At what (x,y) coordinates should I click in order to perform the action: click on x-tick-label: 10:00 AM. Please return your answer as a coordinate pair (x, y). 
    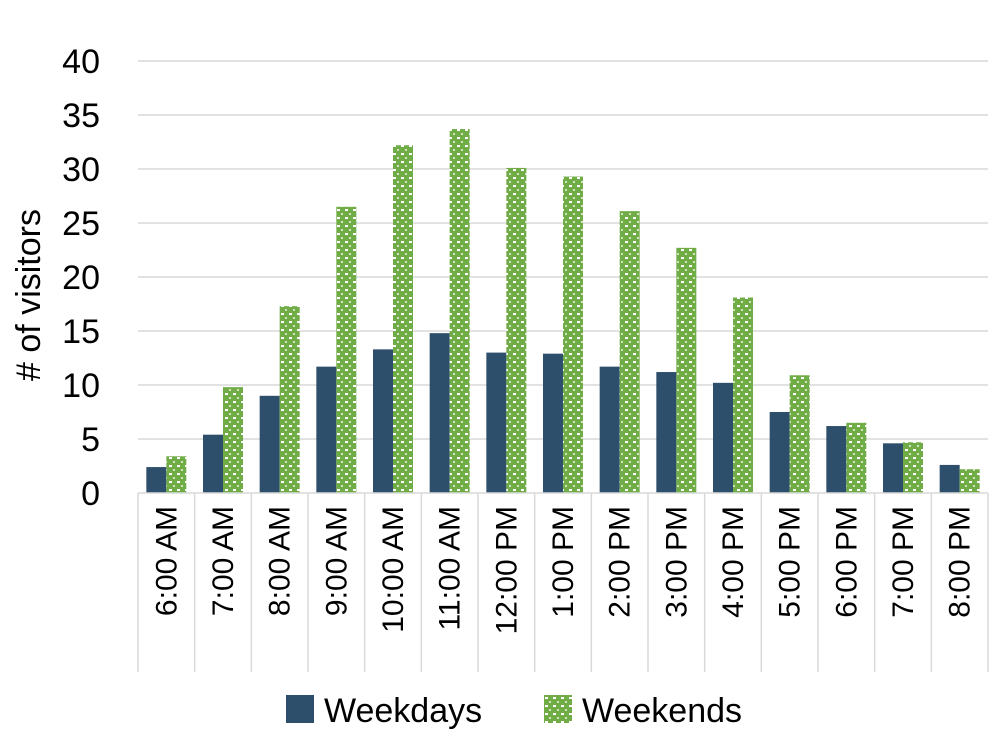
    Looking at the image, I should click on (393, 569).